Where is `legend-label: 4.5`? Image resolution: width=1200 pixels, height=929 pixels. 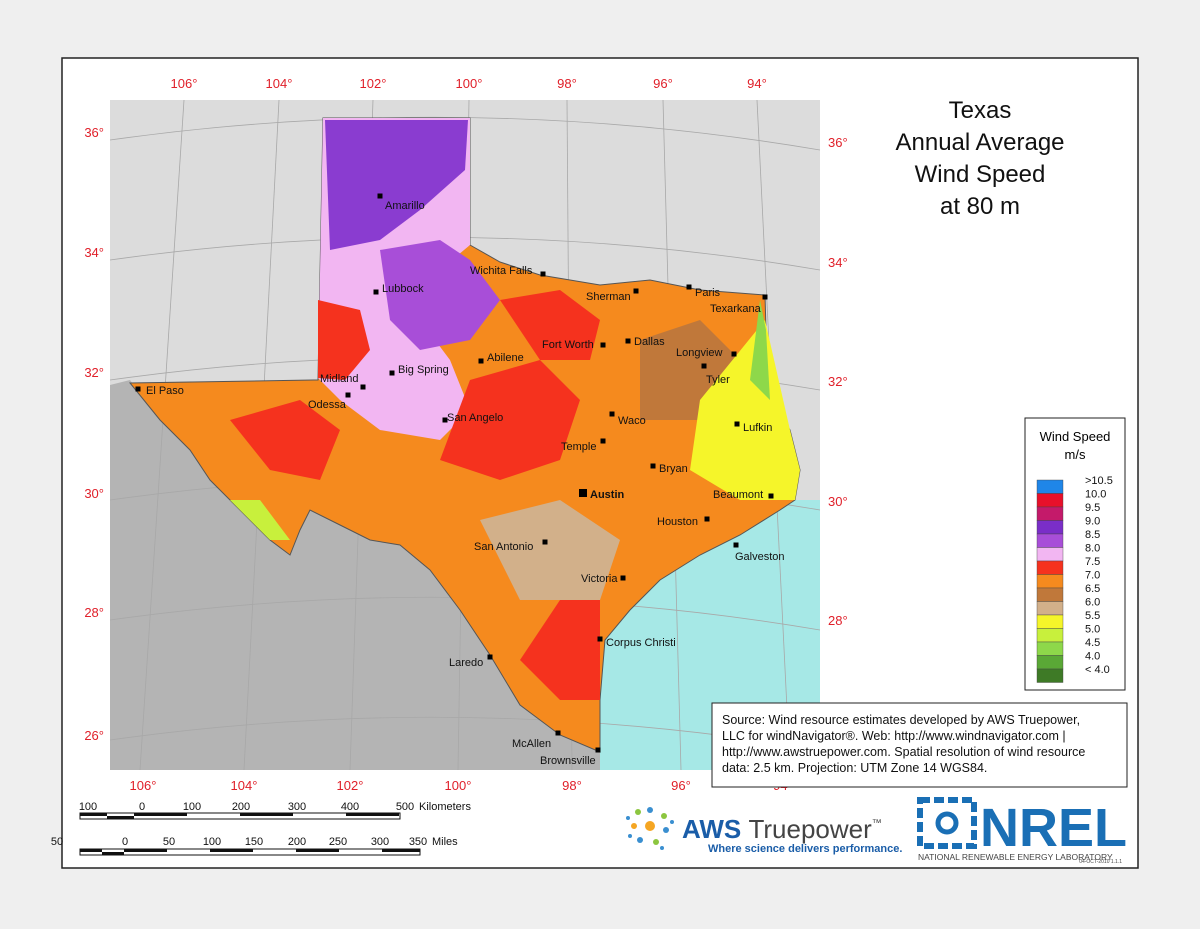
legend-label: 4.5 is located at coordinates (1092, 643).